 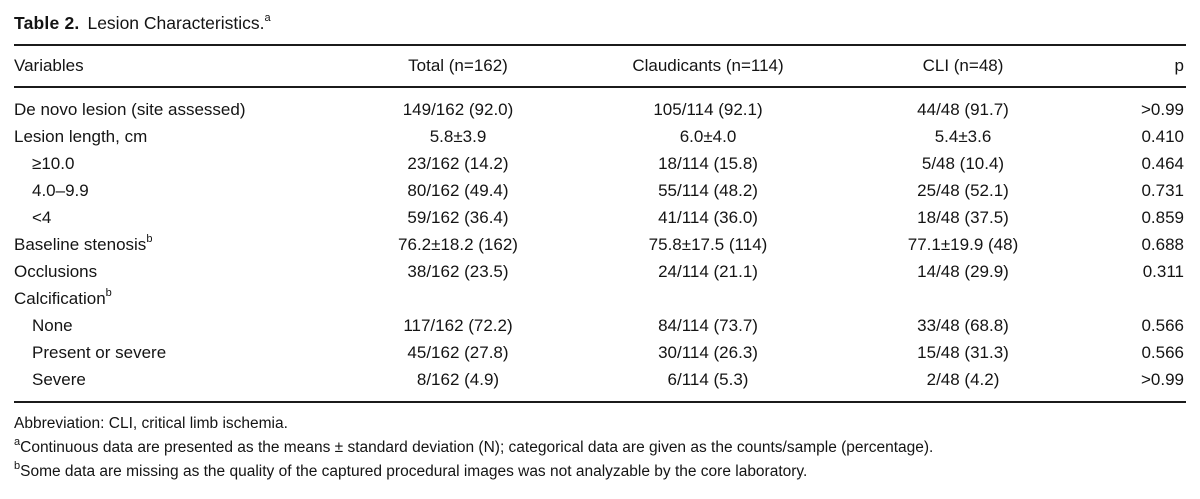 I want to click on column-header-claudicants: Claudicants (n=114), so click(x=708, y=66).